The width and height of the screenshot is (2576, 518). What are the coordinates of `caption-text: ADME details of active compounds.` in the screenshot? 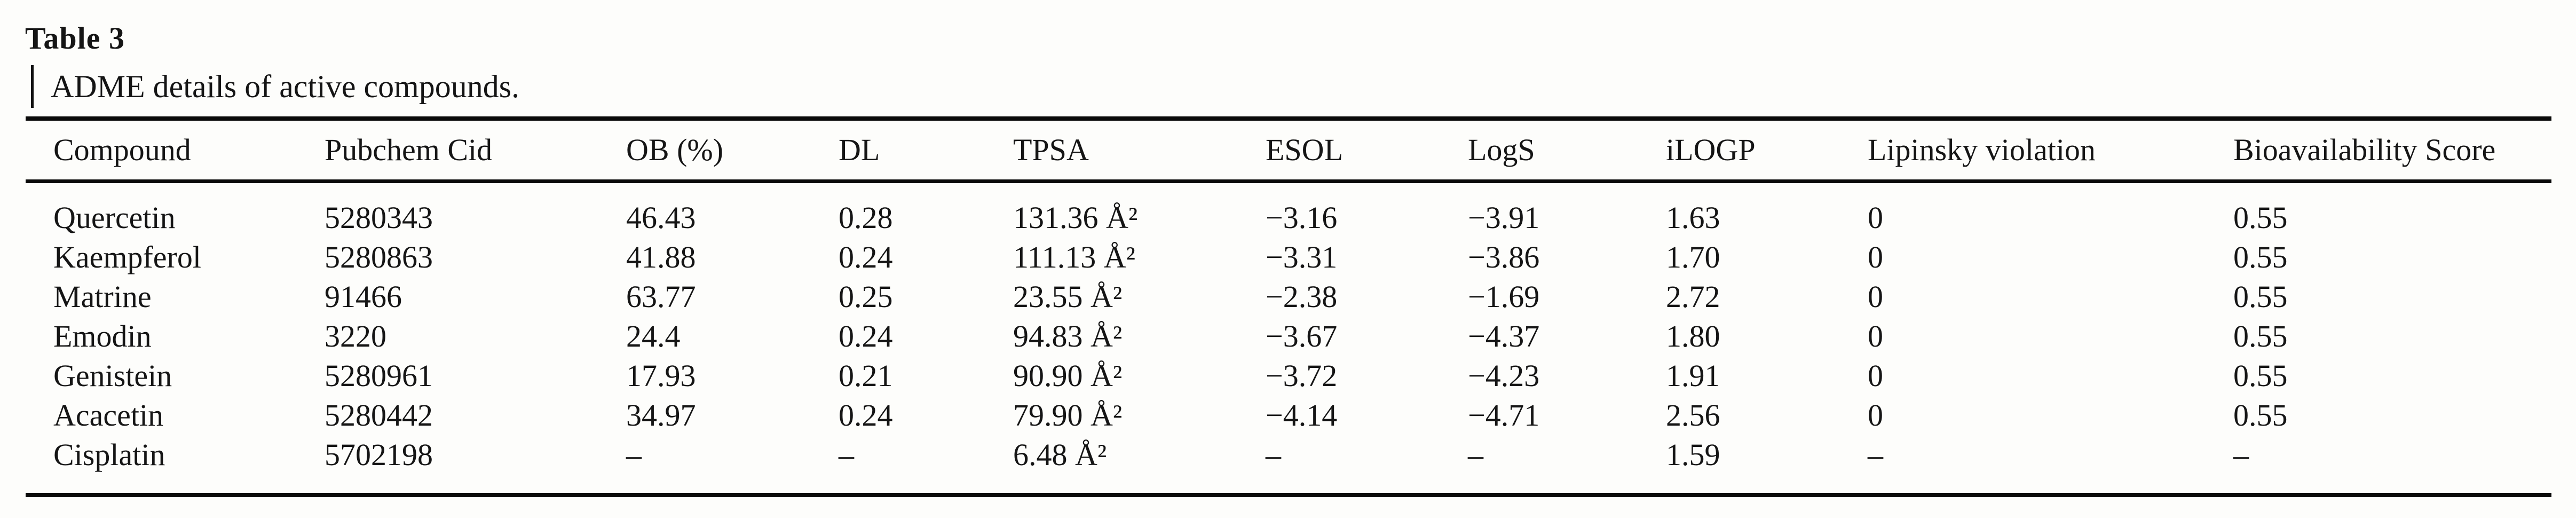 It's located at (285, 86).